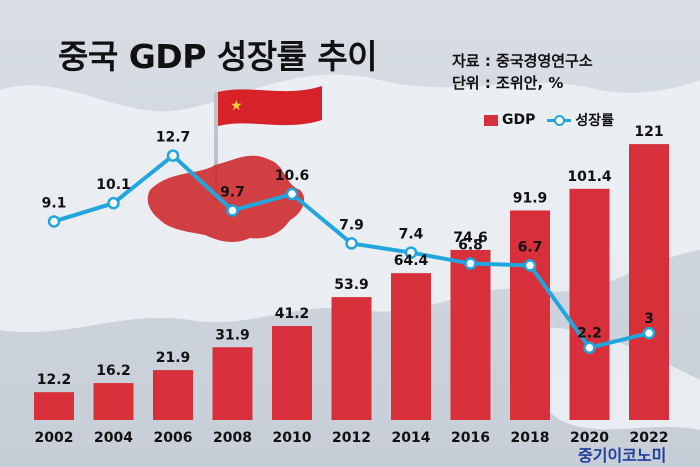 This screenshot has height=467, width=700. Describe the element at coordinates (508, 83) in the screenshot. I see `unit-line: 단위 : 조위안, %` at that location.